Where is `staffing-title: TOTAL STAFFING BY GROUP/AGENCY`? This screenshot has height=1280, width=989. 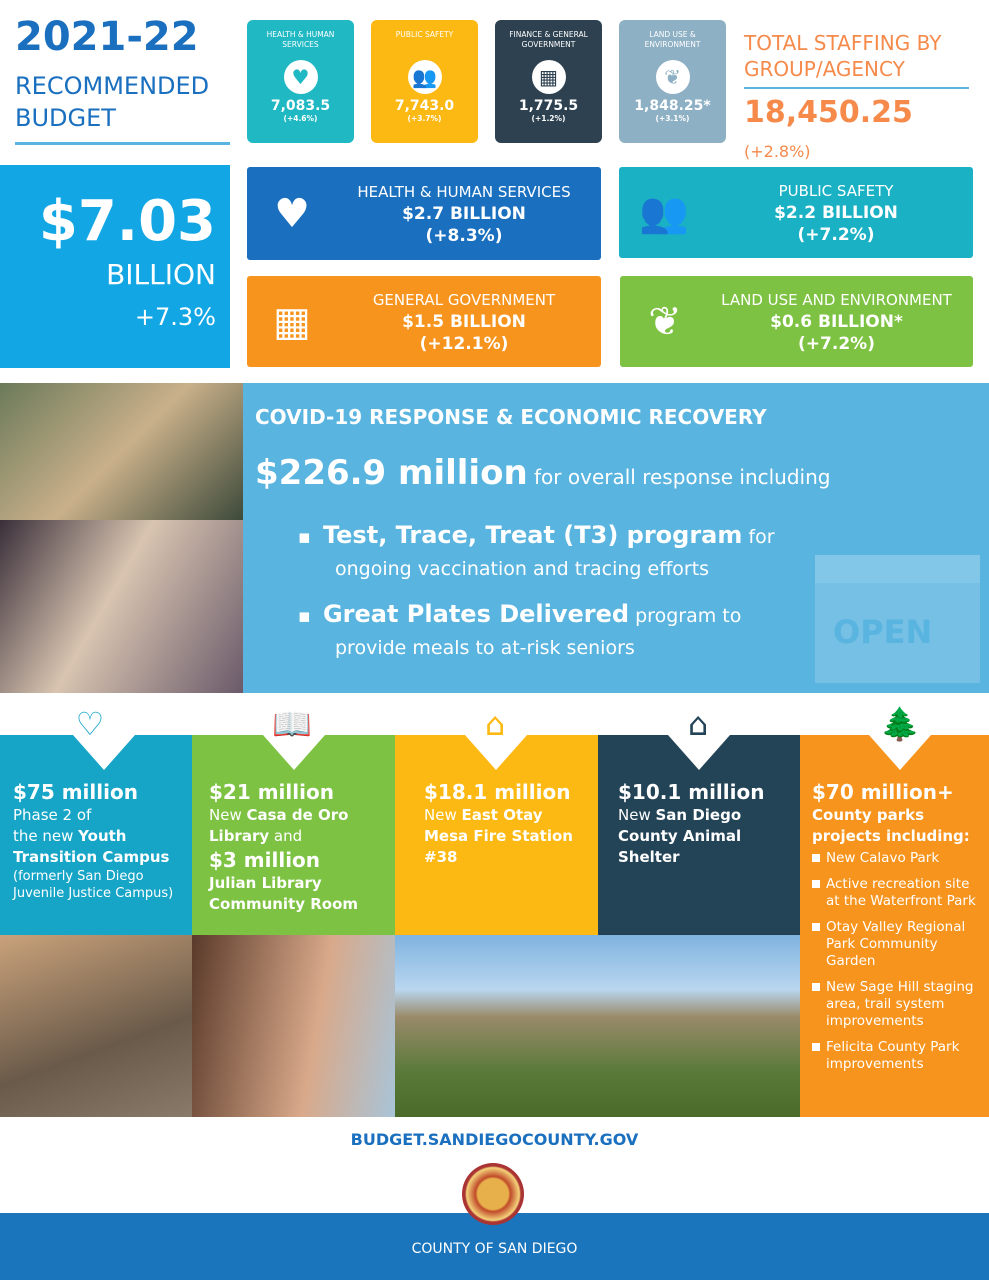 staffing-title: TOTAL STAFFING BY GROUP/AGENCY is located at coordinates (843, 56).